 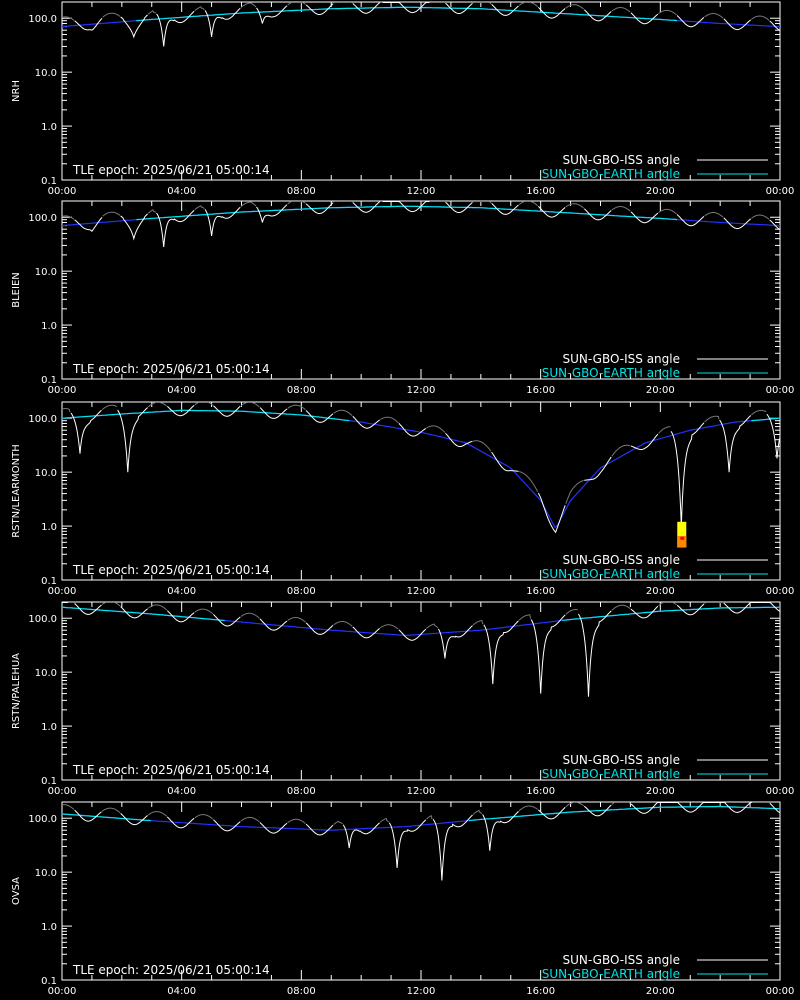 What do you see at coordinates (16, 491) in the screenshot?
I see `y-axis-label: RSTN/LEARMONTH` at bounding box center [16, 491].